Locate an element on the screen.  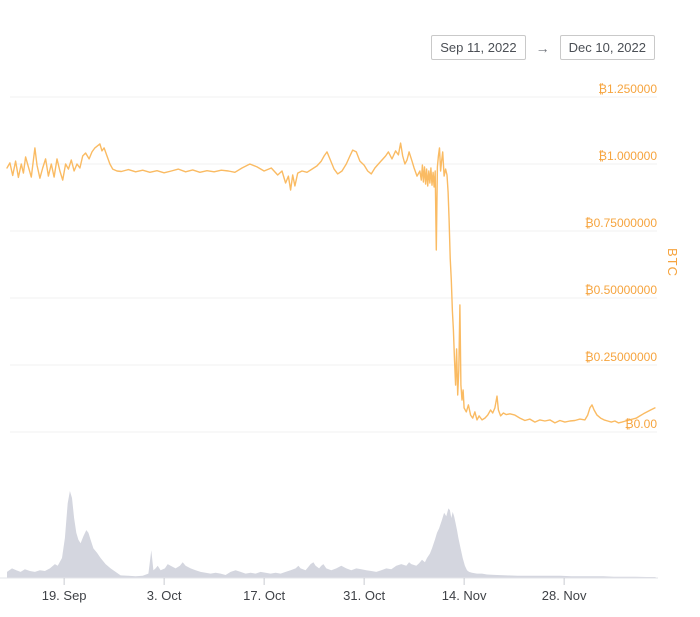
y-axis-tick-label: ₿0.50000000 is located at coordinates (620, 290).